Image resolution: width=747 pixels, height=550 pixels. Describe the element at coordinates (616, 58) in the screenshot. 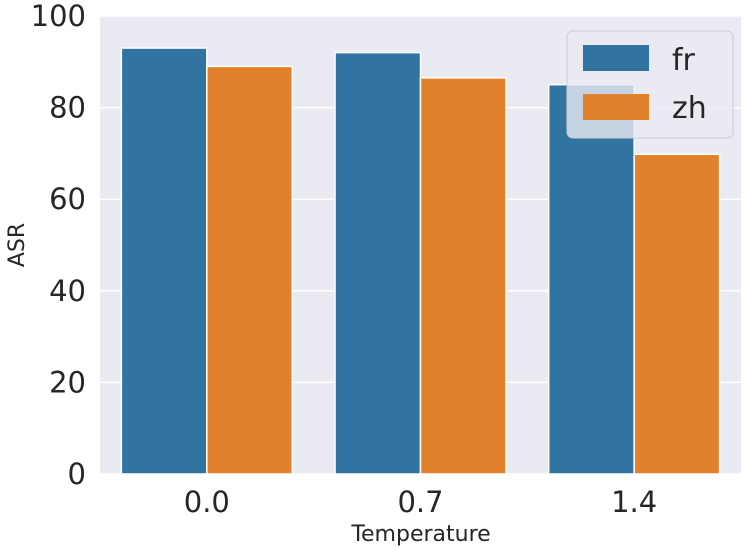

I see `legend-swatch-fr` at that location.